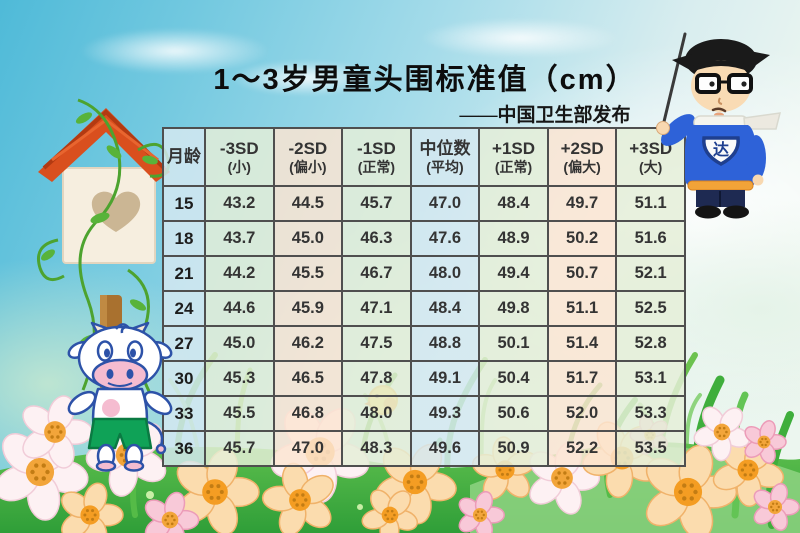 This screenshot has height=533, width=800. I want to click on value-cell: 47.5, so click(376, 343).